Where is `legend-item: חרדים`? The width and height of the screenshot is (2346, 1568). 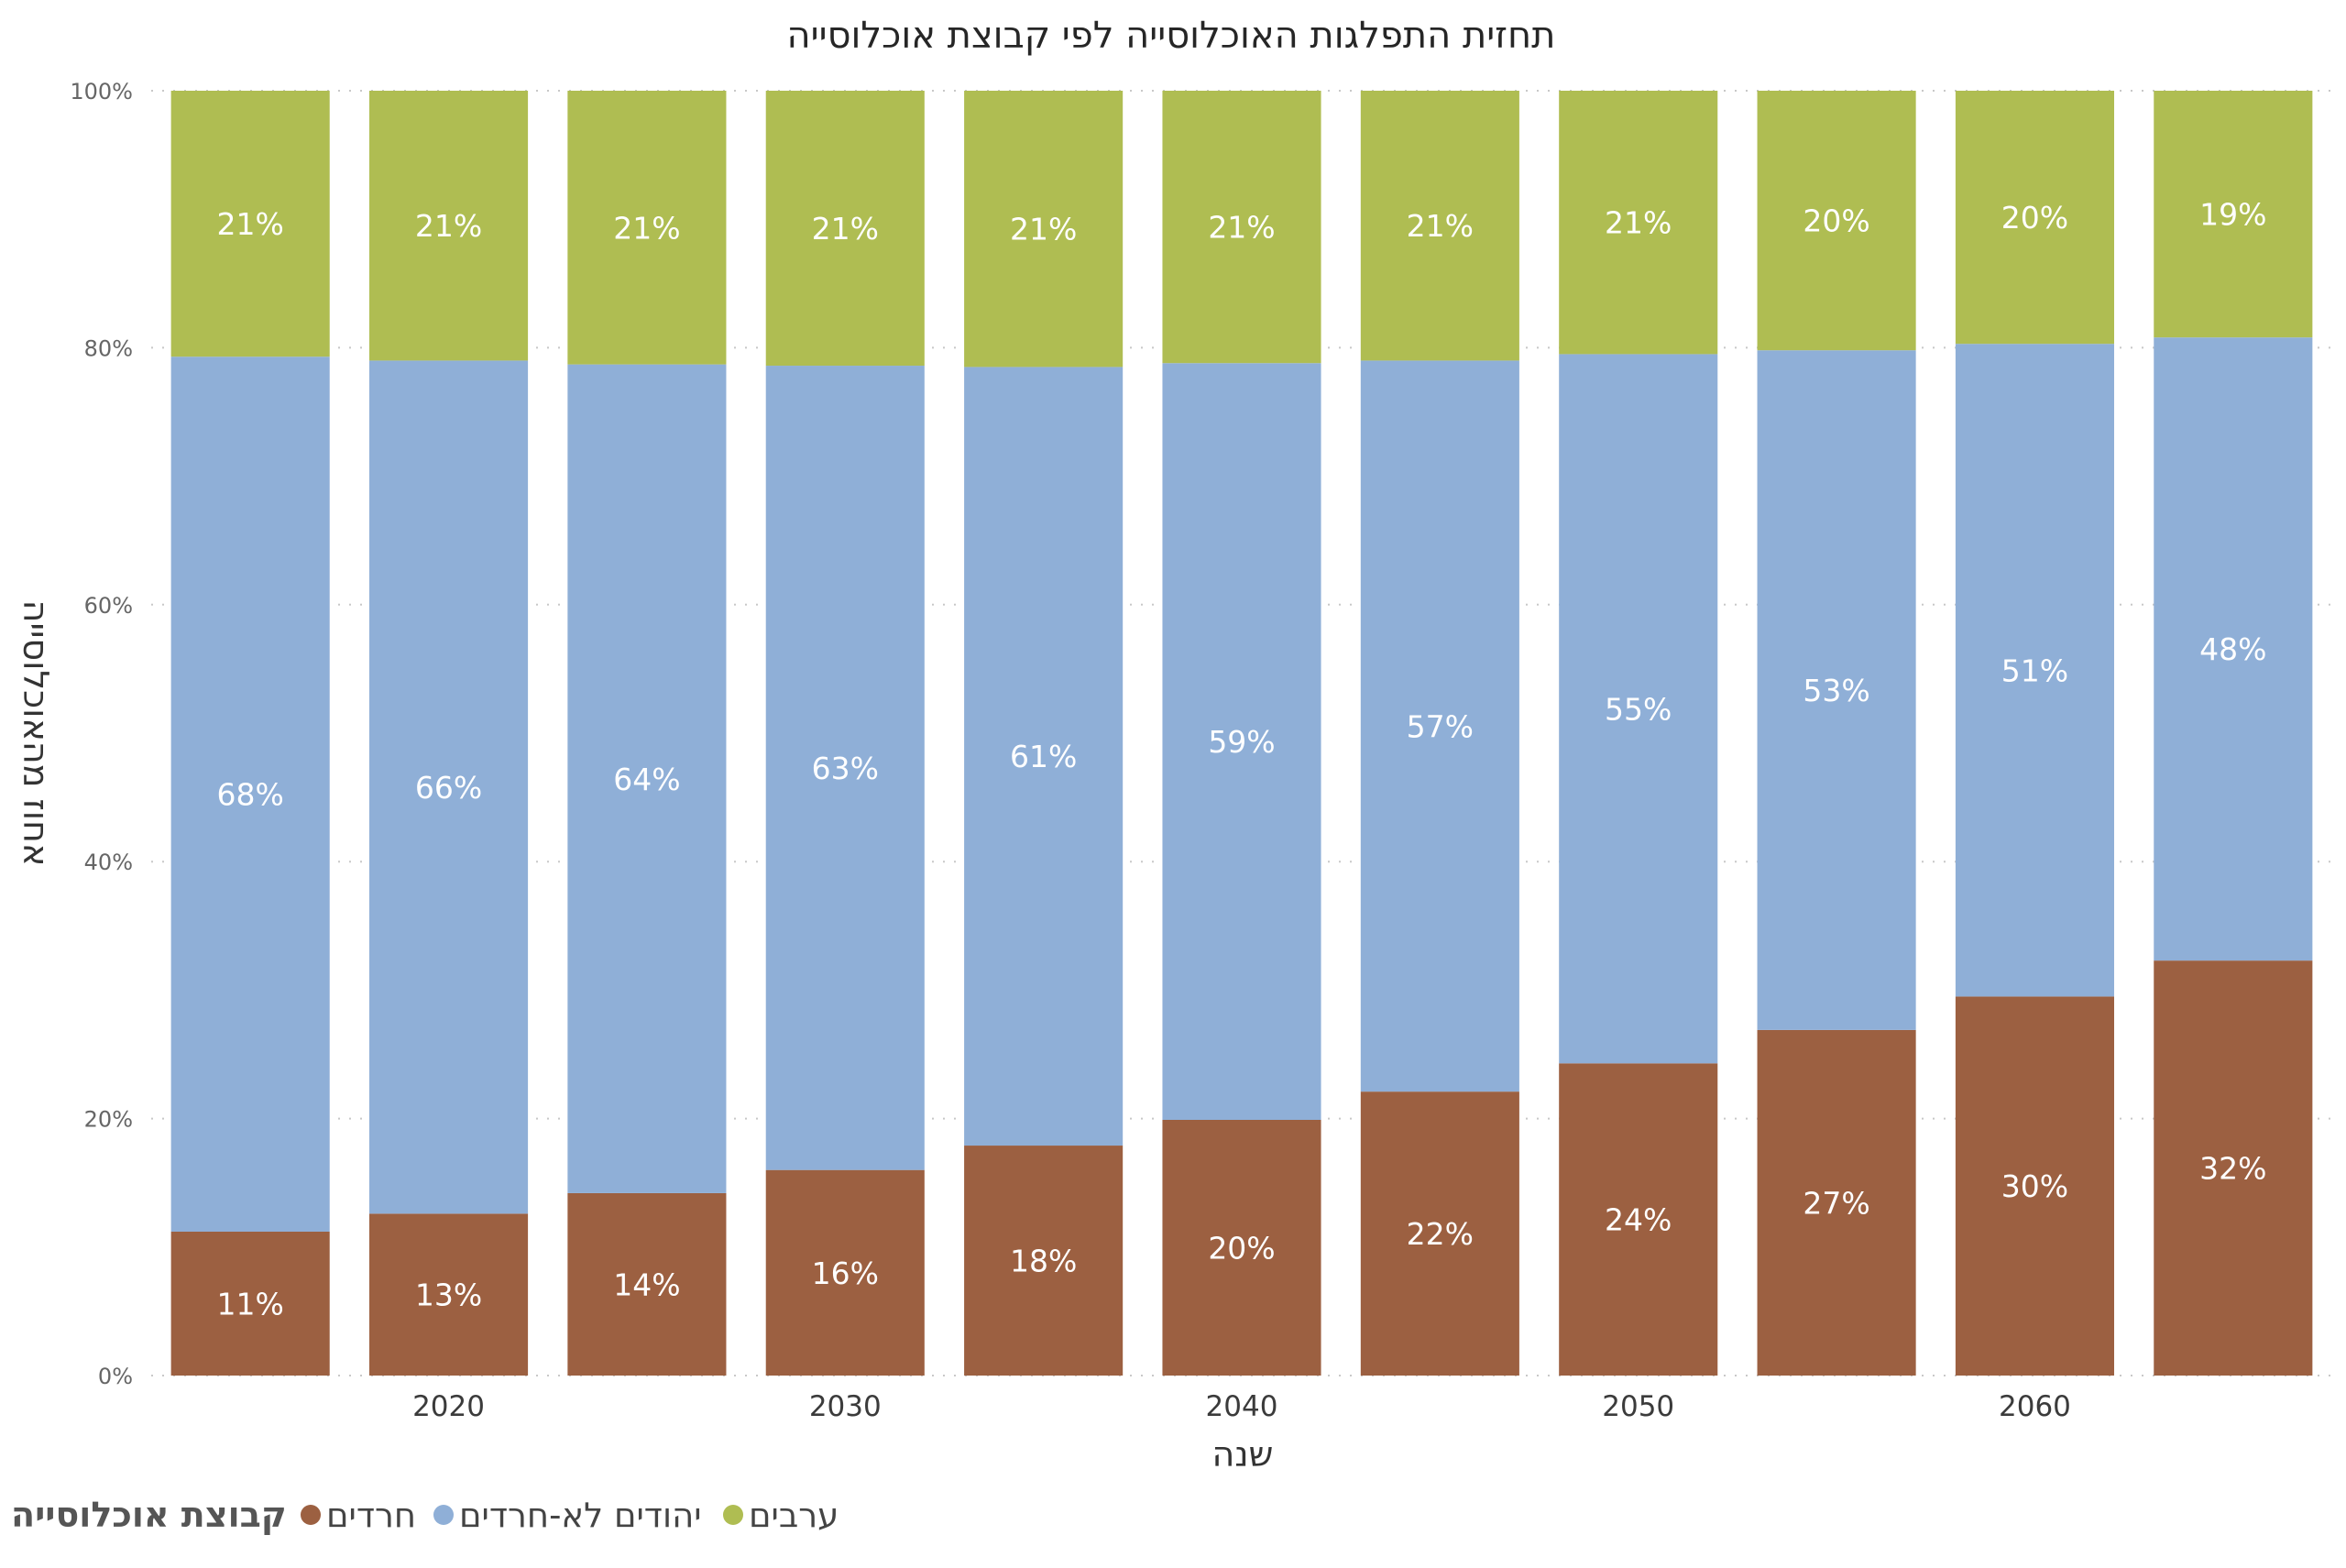
legend-item: חרדים is located at coordinates (358, 1515).